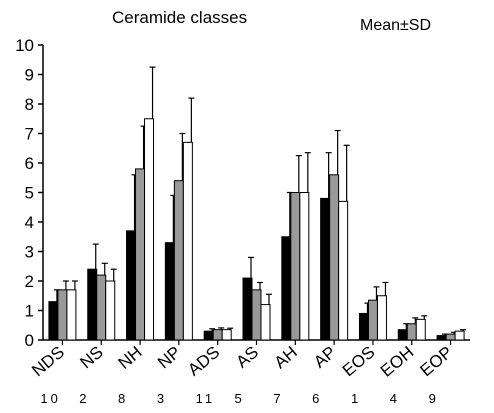  Describe the element at coordinates (286, 358) in the screenshot. I see `x-tick-label: AH` at that location.